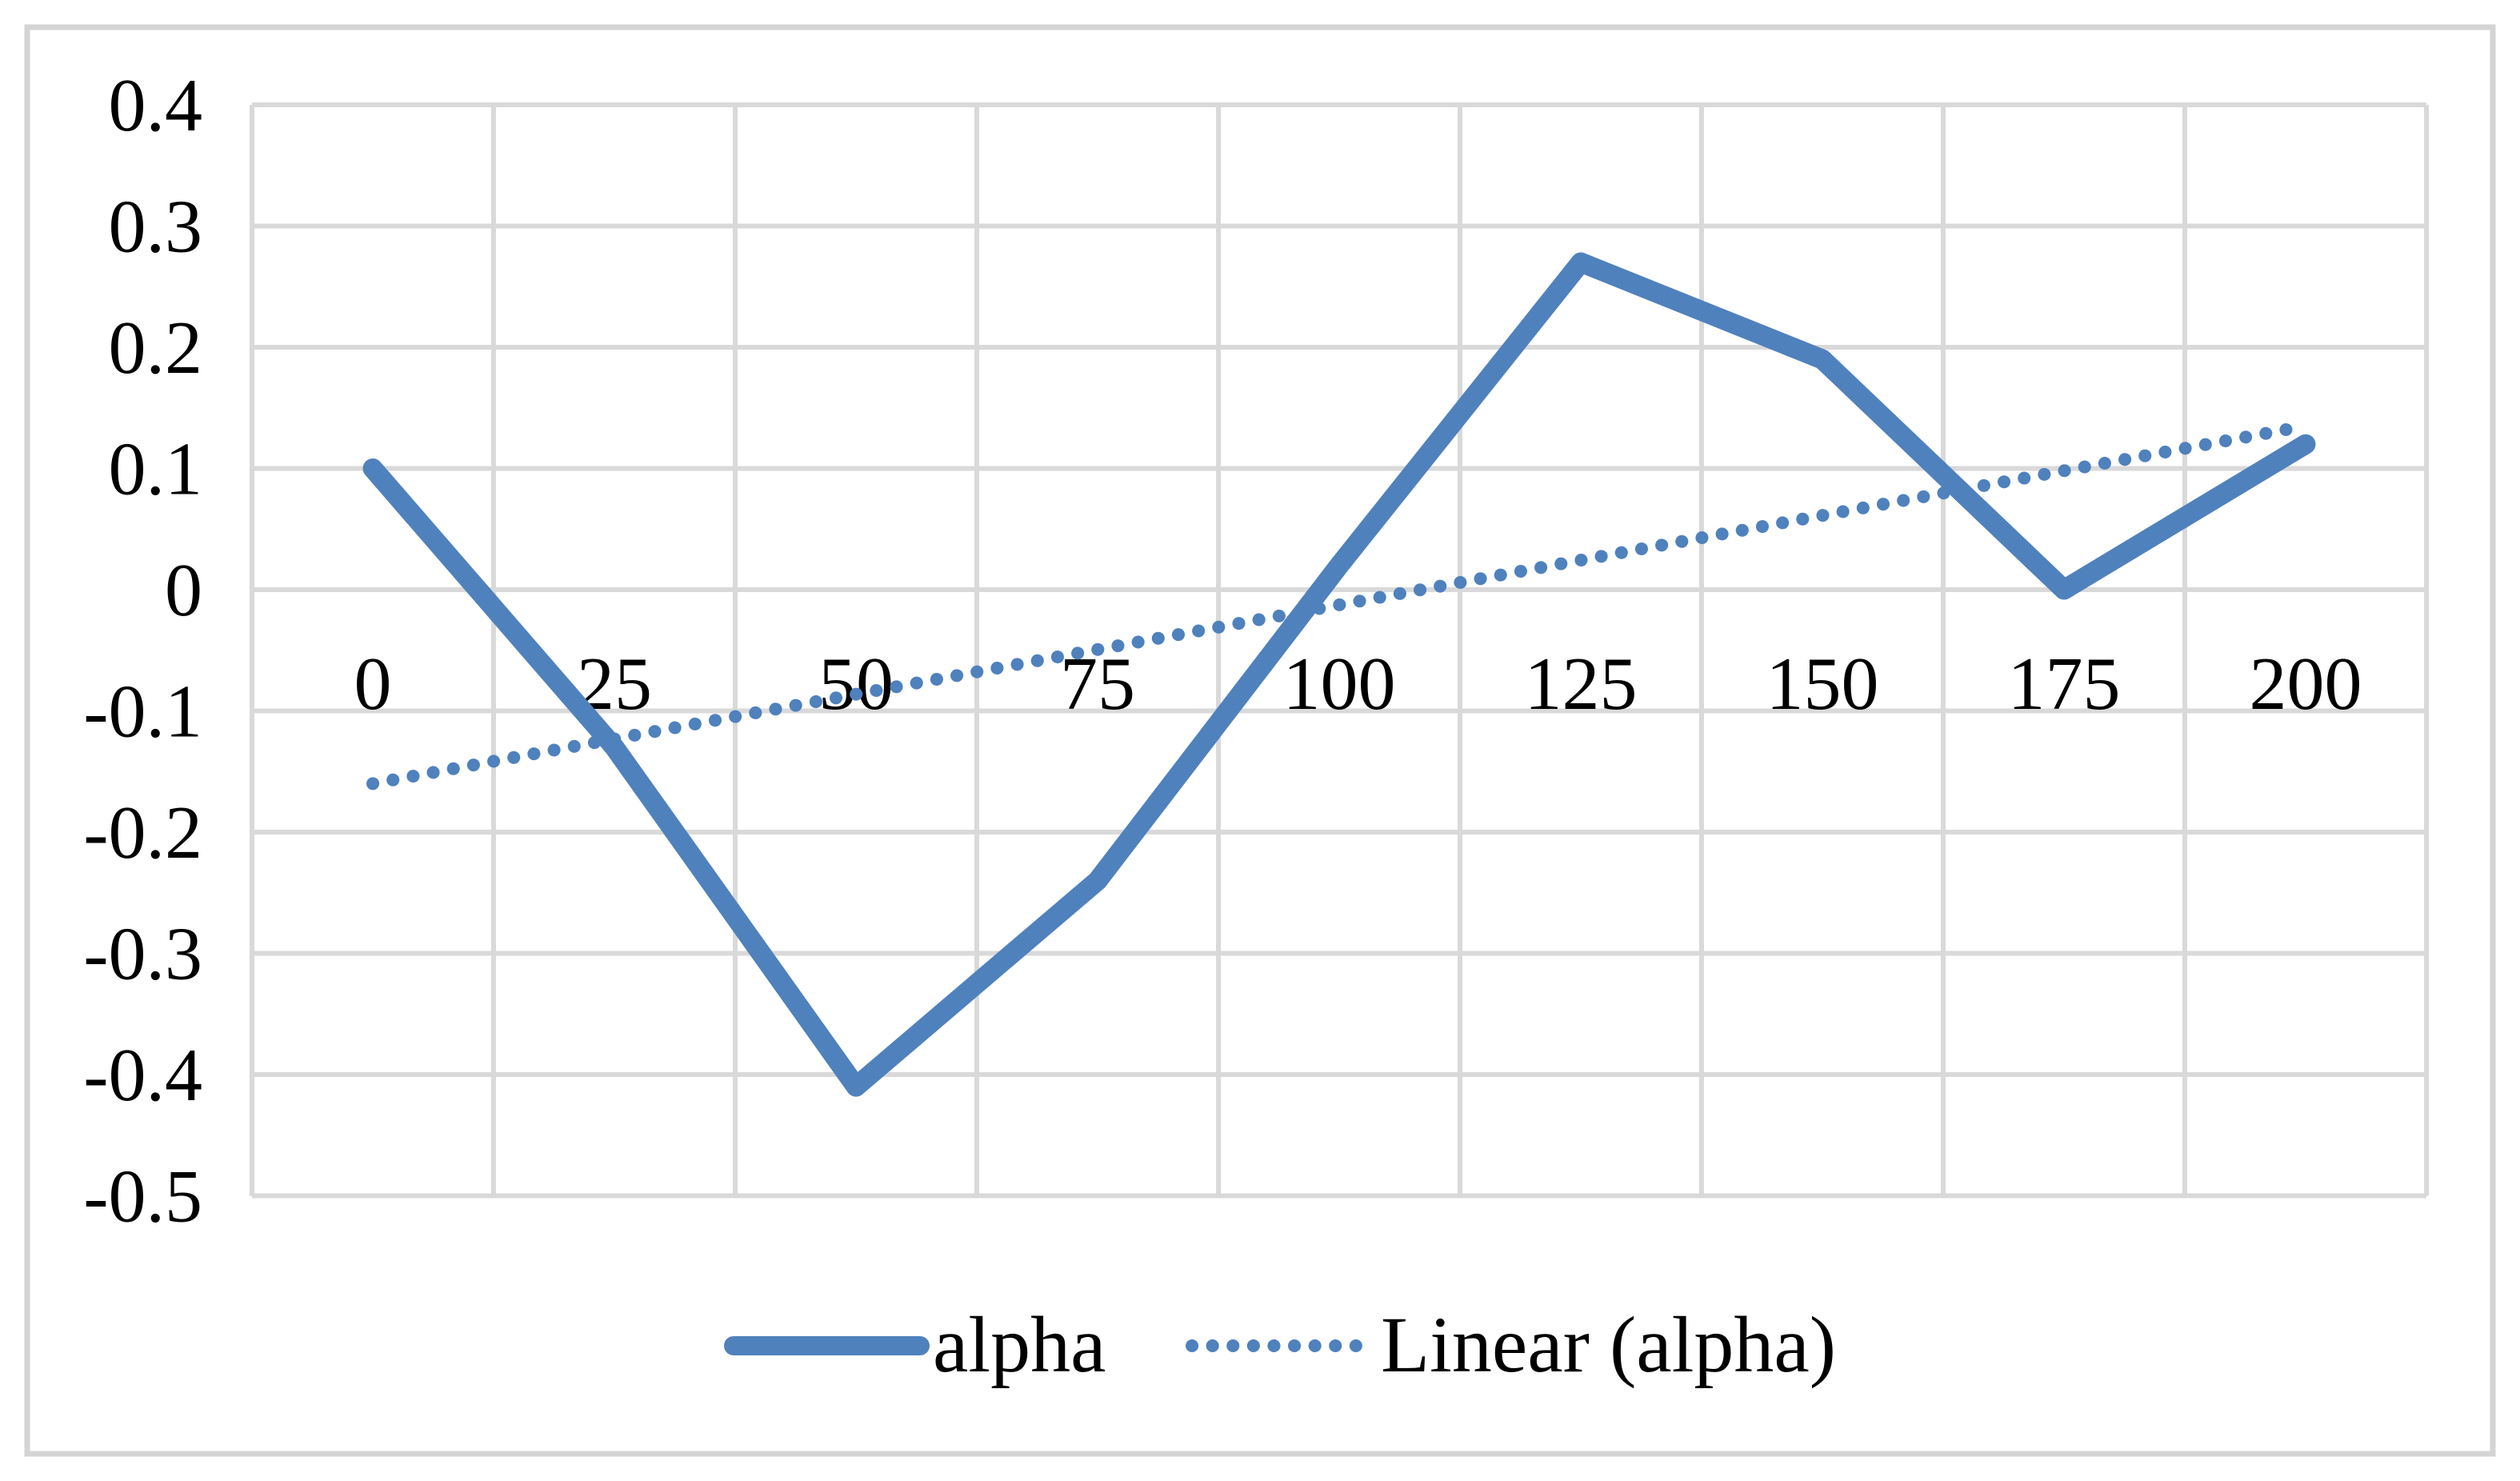 The height and width of the screenshot is (1481, 2520). I want to click on x-tick-label: 125, so click(1581, 684).